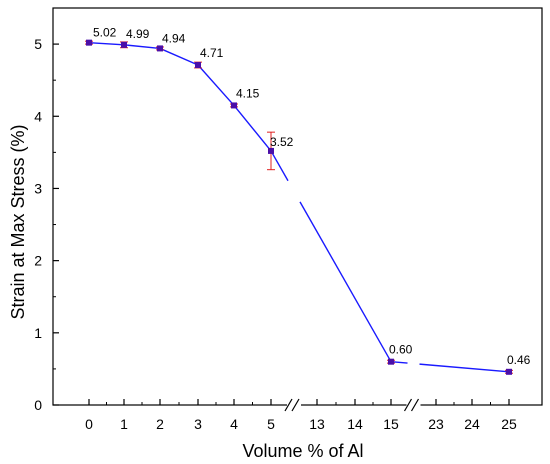 This screenshot has height=464, width=550. Describe the element at coordinates (124, 424) in the screenshot. I see `x-tick-label: 1` at that location.